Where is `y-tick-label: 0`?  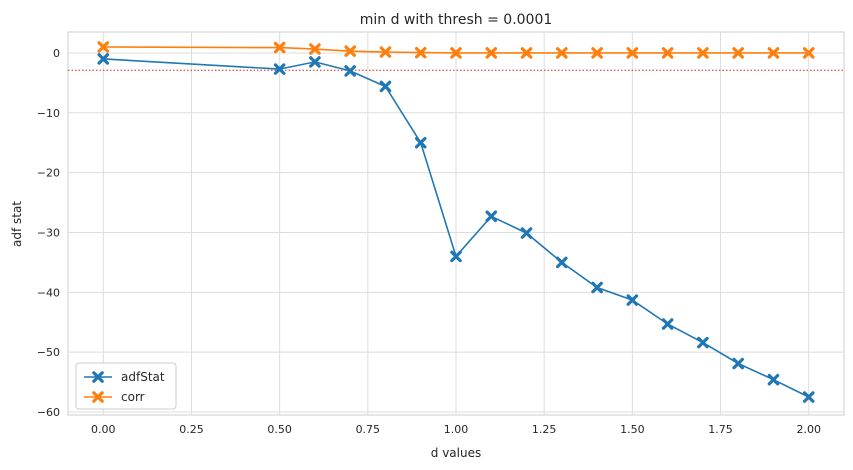 y-tick-label: 0 is located at coordinates (56, 53).